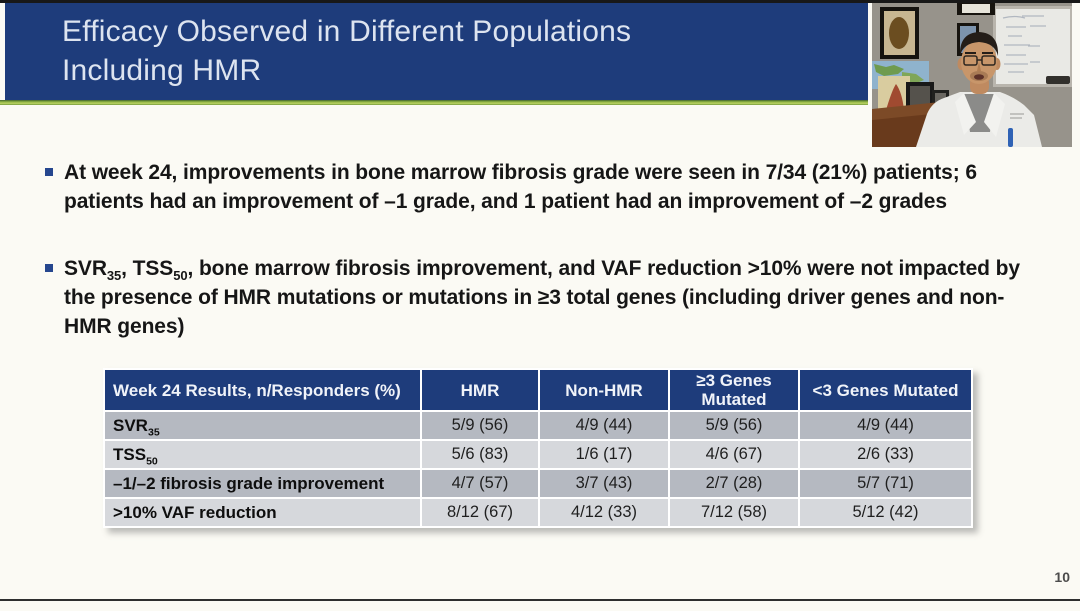 This screenshot has width=1080, height=611. I want to click on cell-value: 4/12 (33), so click(604, 512).